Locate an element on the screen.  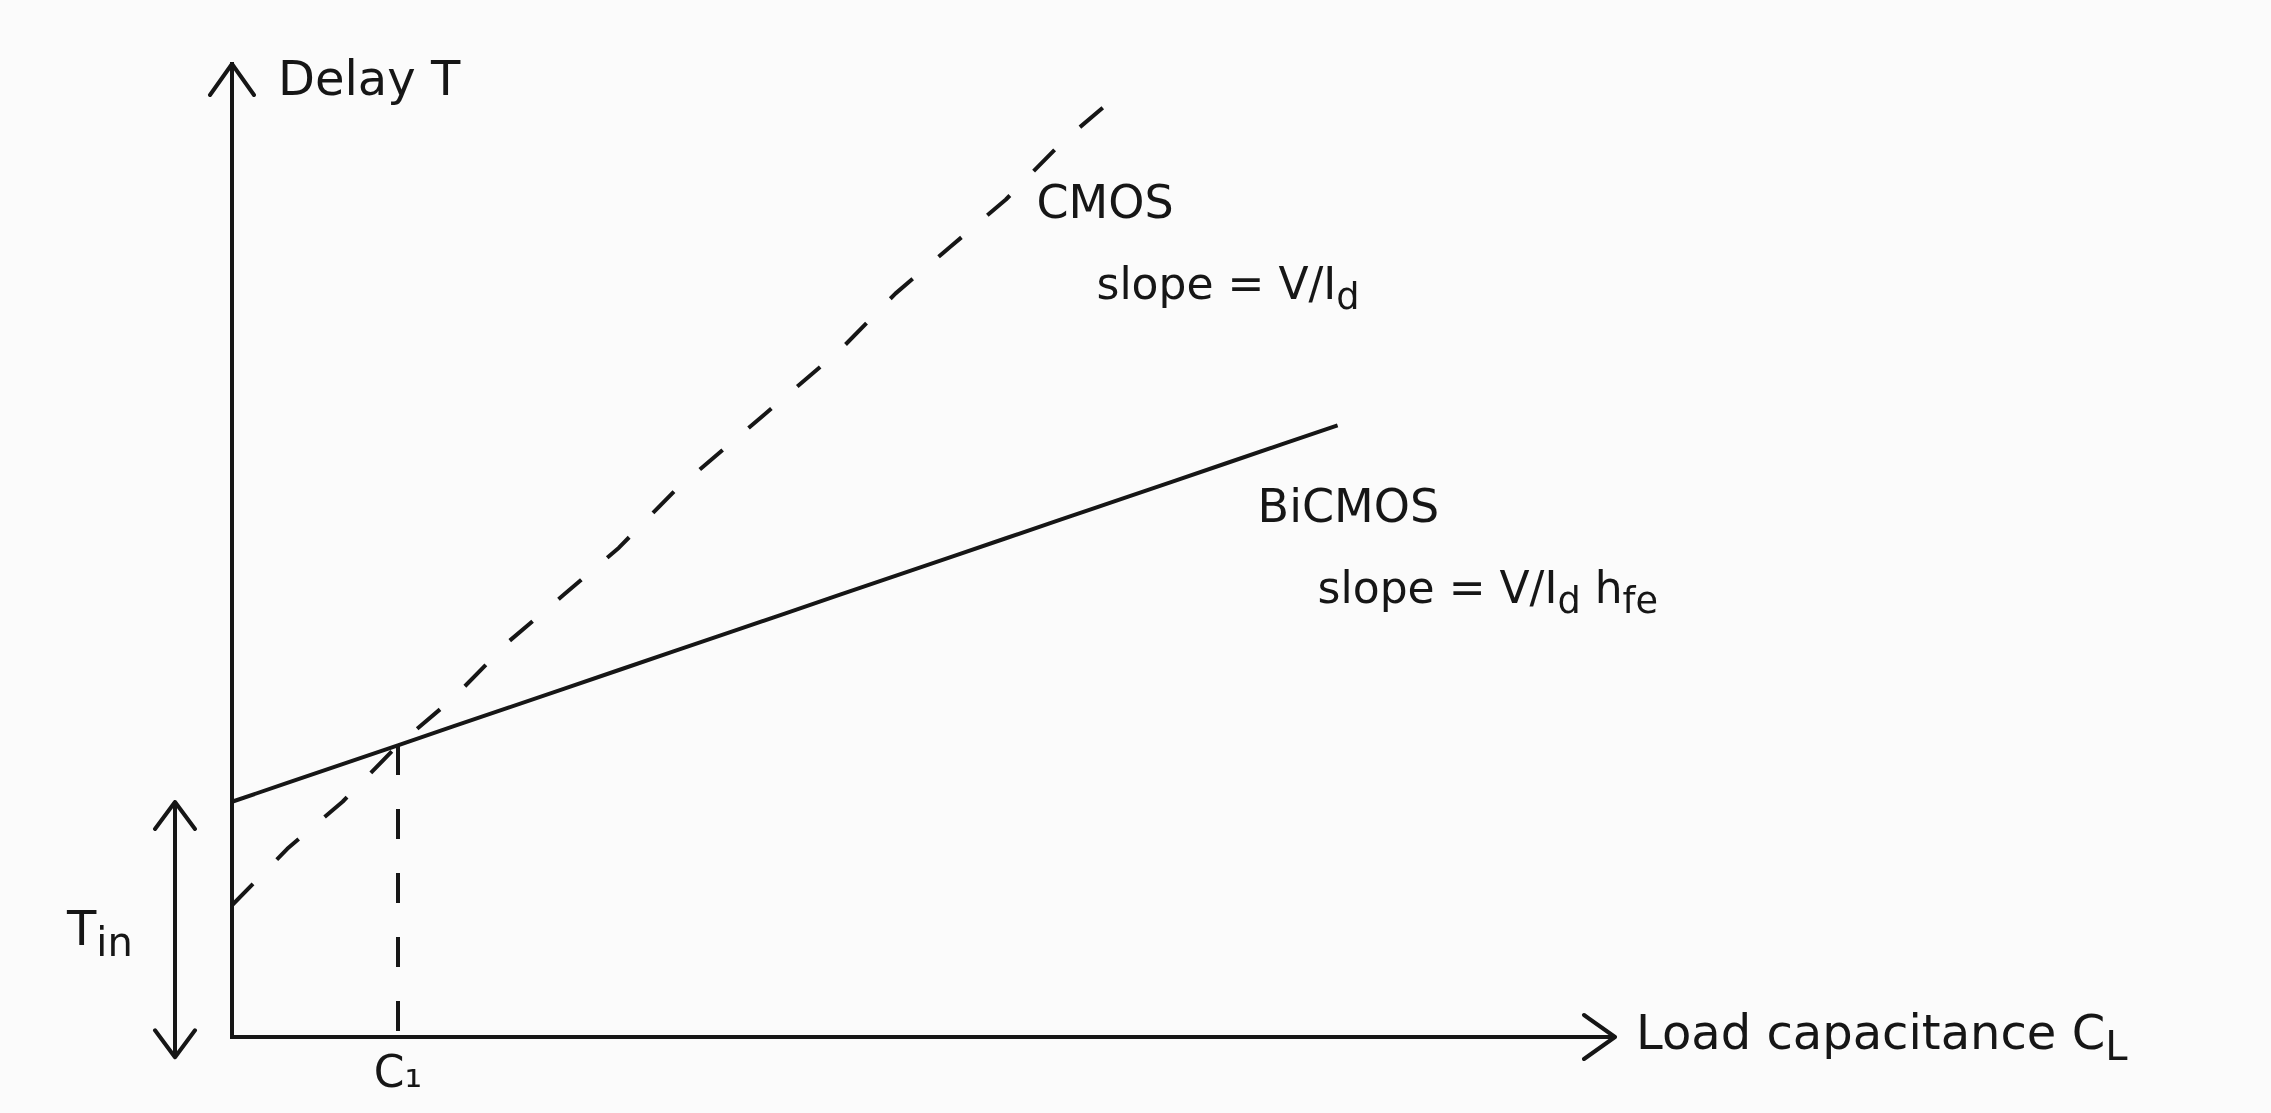
y-axis-title: Delay T is located at coordinates (369, 77).